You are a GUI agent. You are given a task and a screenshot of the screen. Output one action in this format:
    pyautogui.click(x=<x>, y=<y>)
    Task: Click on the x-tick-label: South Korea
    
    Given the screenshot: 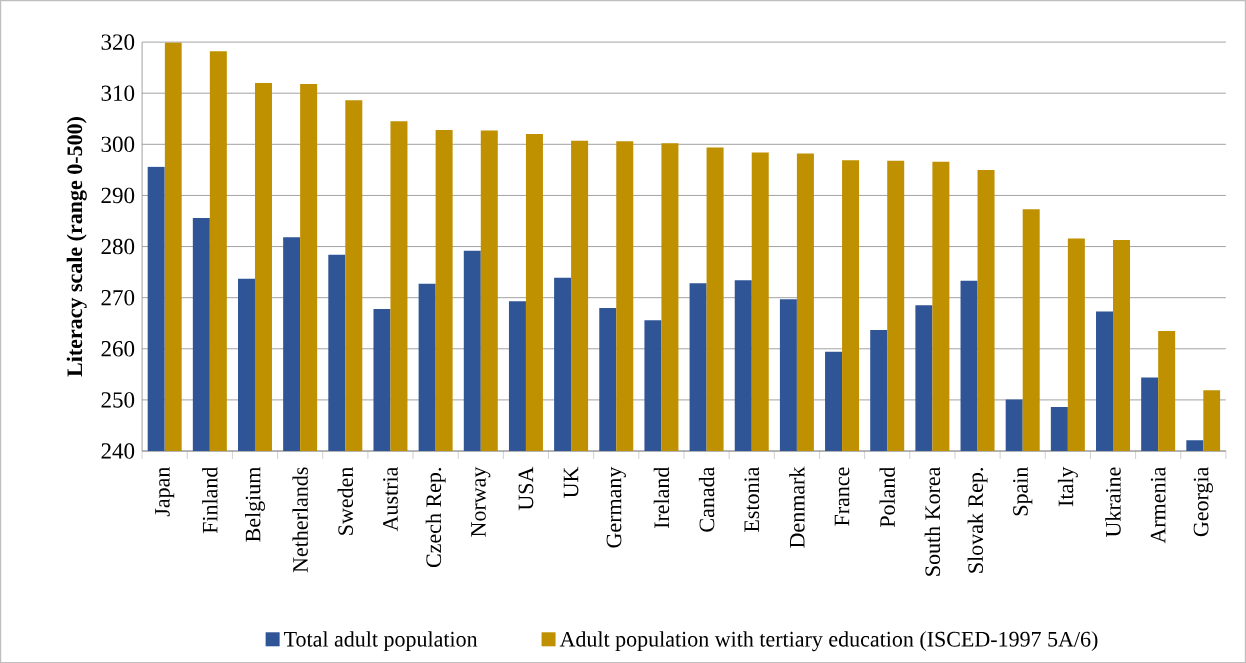 What is the action you would take?
    pyautogui.click(x=932, y=521)
    